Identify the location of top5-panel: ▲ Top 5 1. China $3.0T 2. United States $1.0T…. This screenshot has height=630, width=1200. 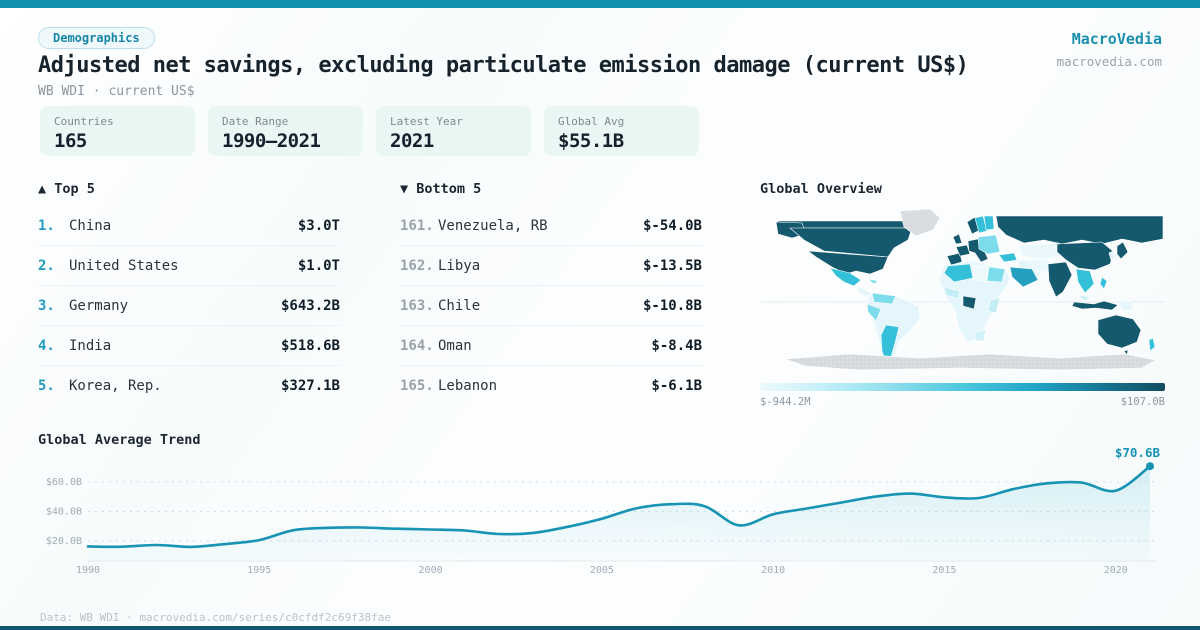
(189, 293).